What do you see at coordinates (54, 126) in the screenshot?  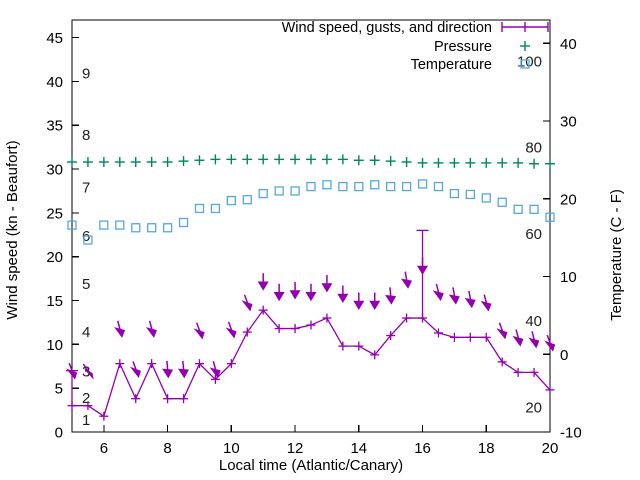 I see `y-tick-label: 35` at bounding box center [54, 126].